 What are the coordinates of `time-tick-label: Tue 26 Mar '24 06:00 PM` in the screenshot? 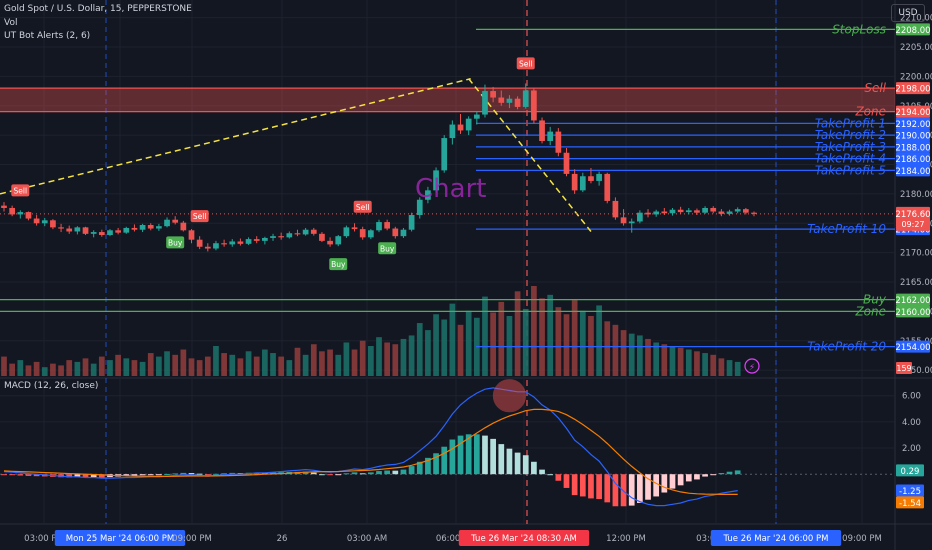 It's located at (776, 539).